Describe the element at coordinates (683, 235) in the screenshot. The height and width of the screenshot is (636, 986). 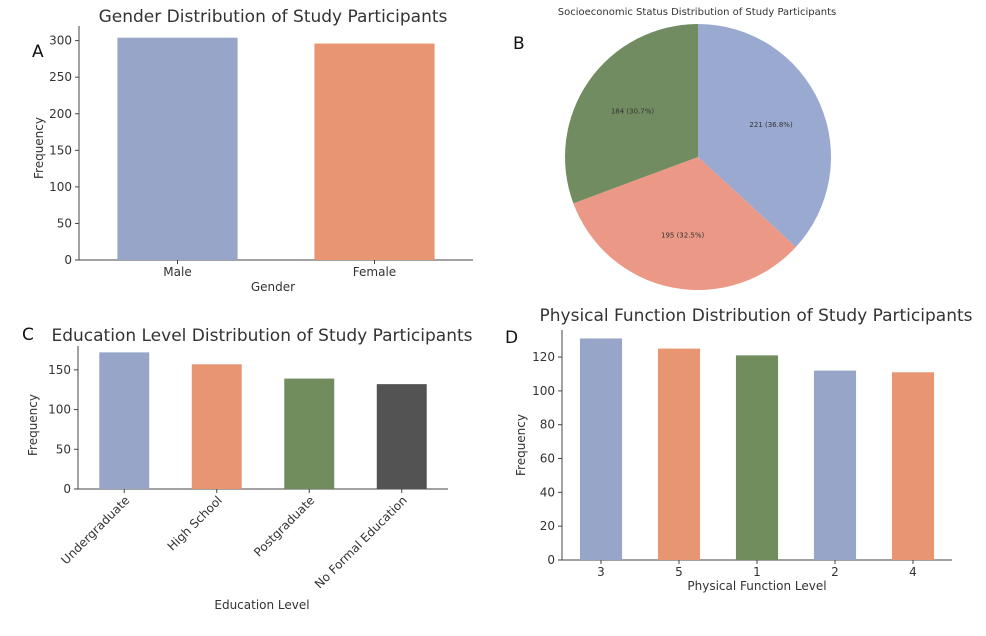
I see `pie-slice-label: 195 (32.5%)` at that location.